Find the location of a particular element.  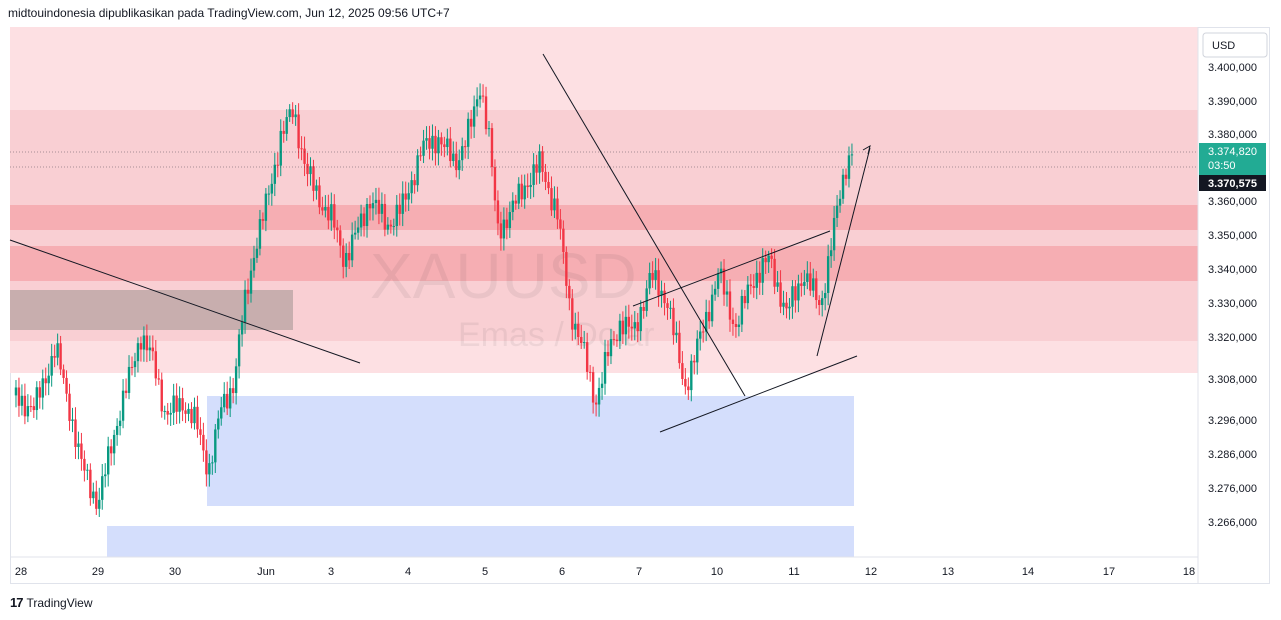

demand-zone-lower is located at coordinates (480, 541).